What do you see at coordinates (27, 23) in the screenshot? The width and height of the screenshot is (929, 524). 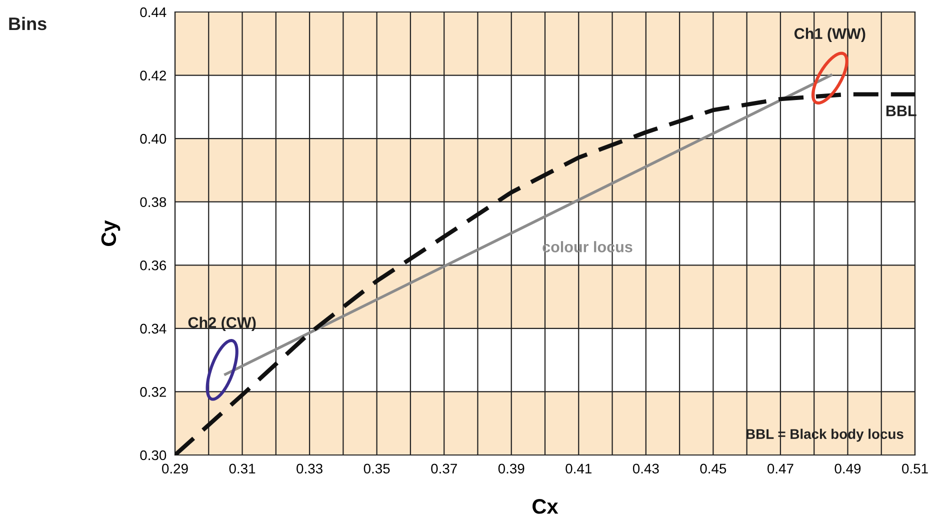 I see `text: Bins` at bounding box center [27, 23].